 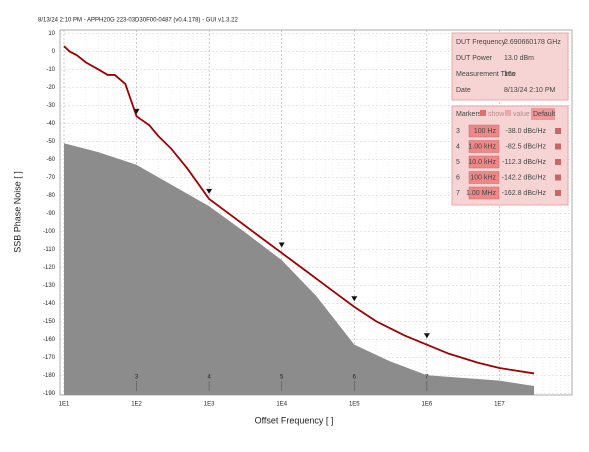 What do you see at coordinates (136, 405) in the screenshot?
I see `x-tick-label: 1E2` at bounding box center [136, 405].